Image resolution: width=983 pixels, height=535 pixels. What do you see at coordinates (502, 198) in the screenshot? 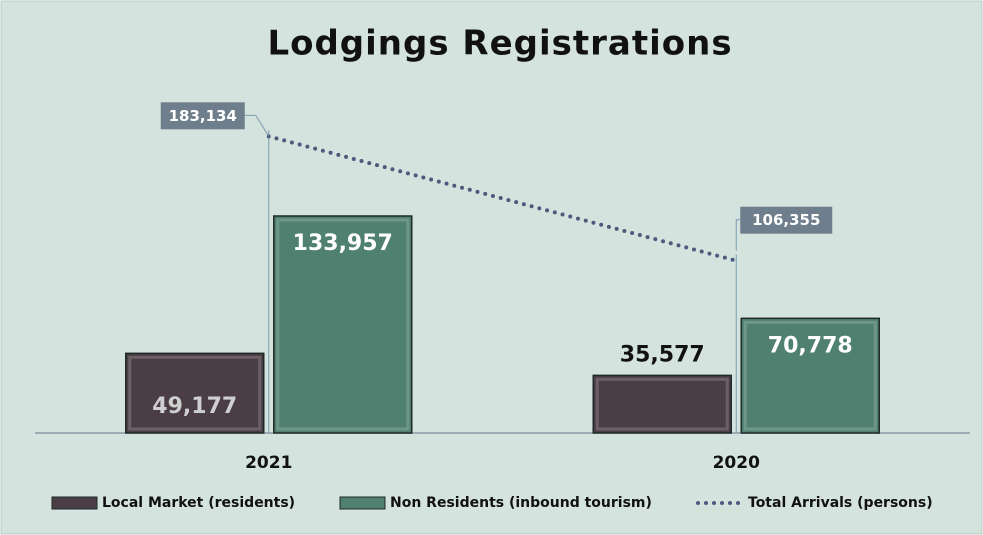
I see `line` at bounding box center [502, 198].